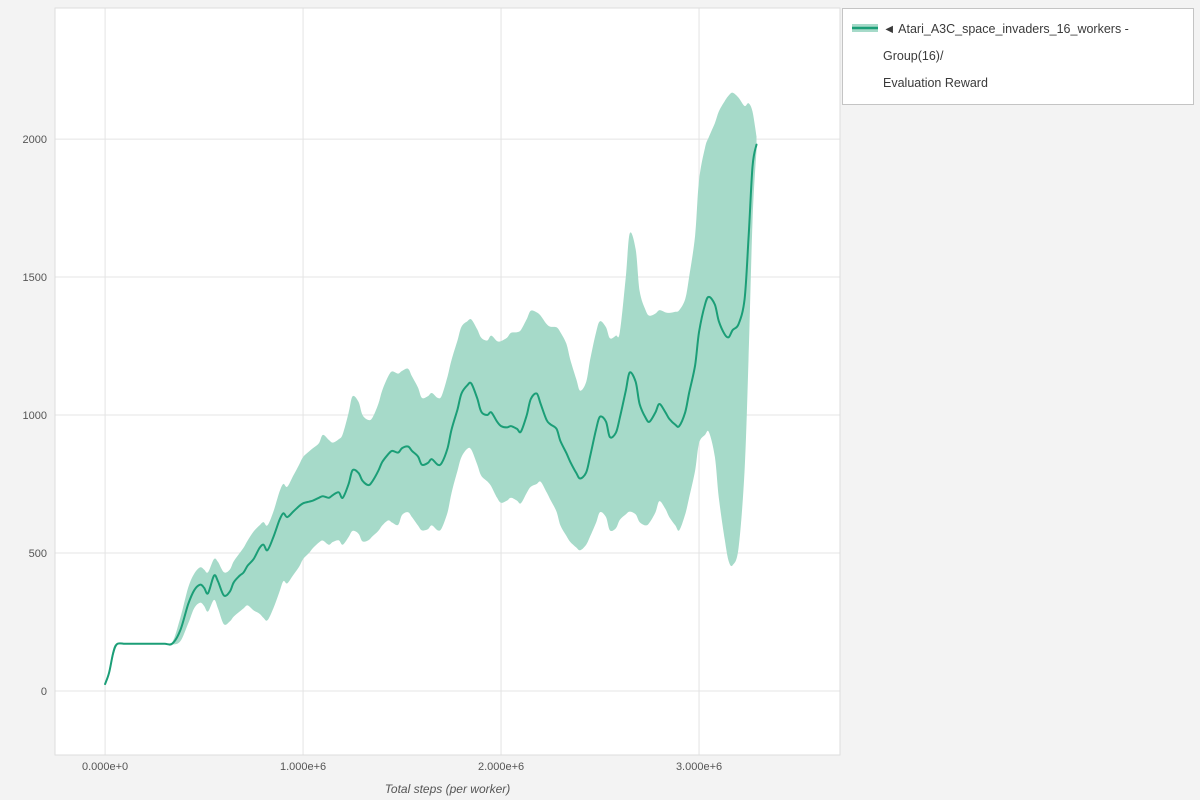 The image size is (1200, 800). What do you see at coordinates (35, 278) in the screenshot?
I see `y-tick-label: 1500` at bounding box center [35, 278].